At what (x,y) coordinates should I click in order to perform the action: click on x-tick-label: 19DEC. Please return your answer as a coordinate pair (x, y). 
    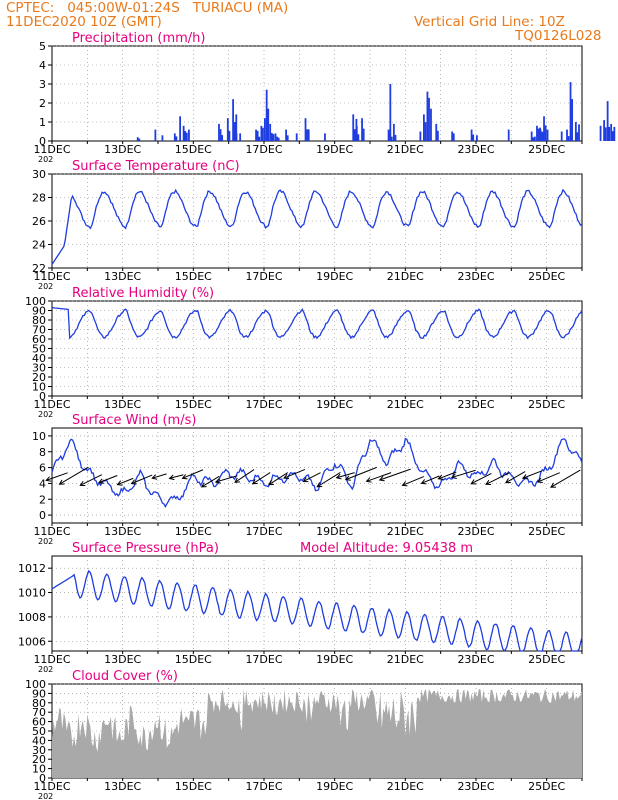
    Looking at the image, I should click on (334, 659).